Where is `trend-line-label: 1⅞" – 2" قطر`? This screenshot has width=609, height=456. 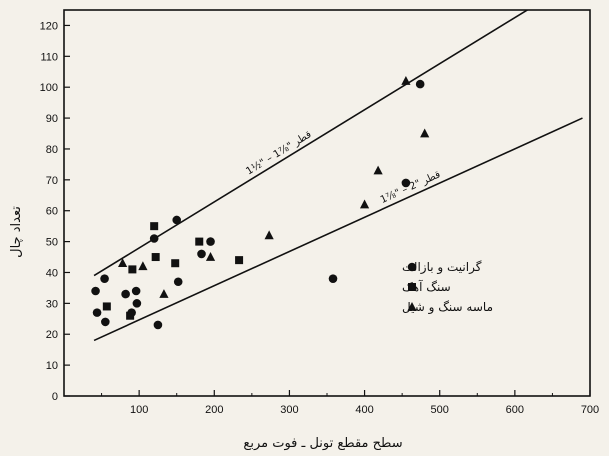 trend-line-label: 1⅞" – 2" قطر is located at coordinates (411, 187).